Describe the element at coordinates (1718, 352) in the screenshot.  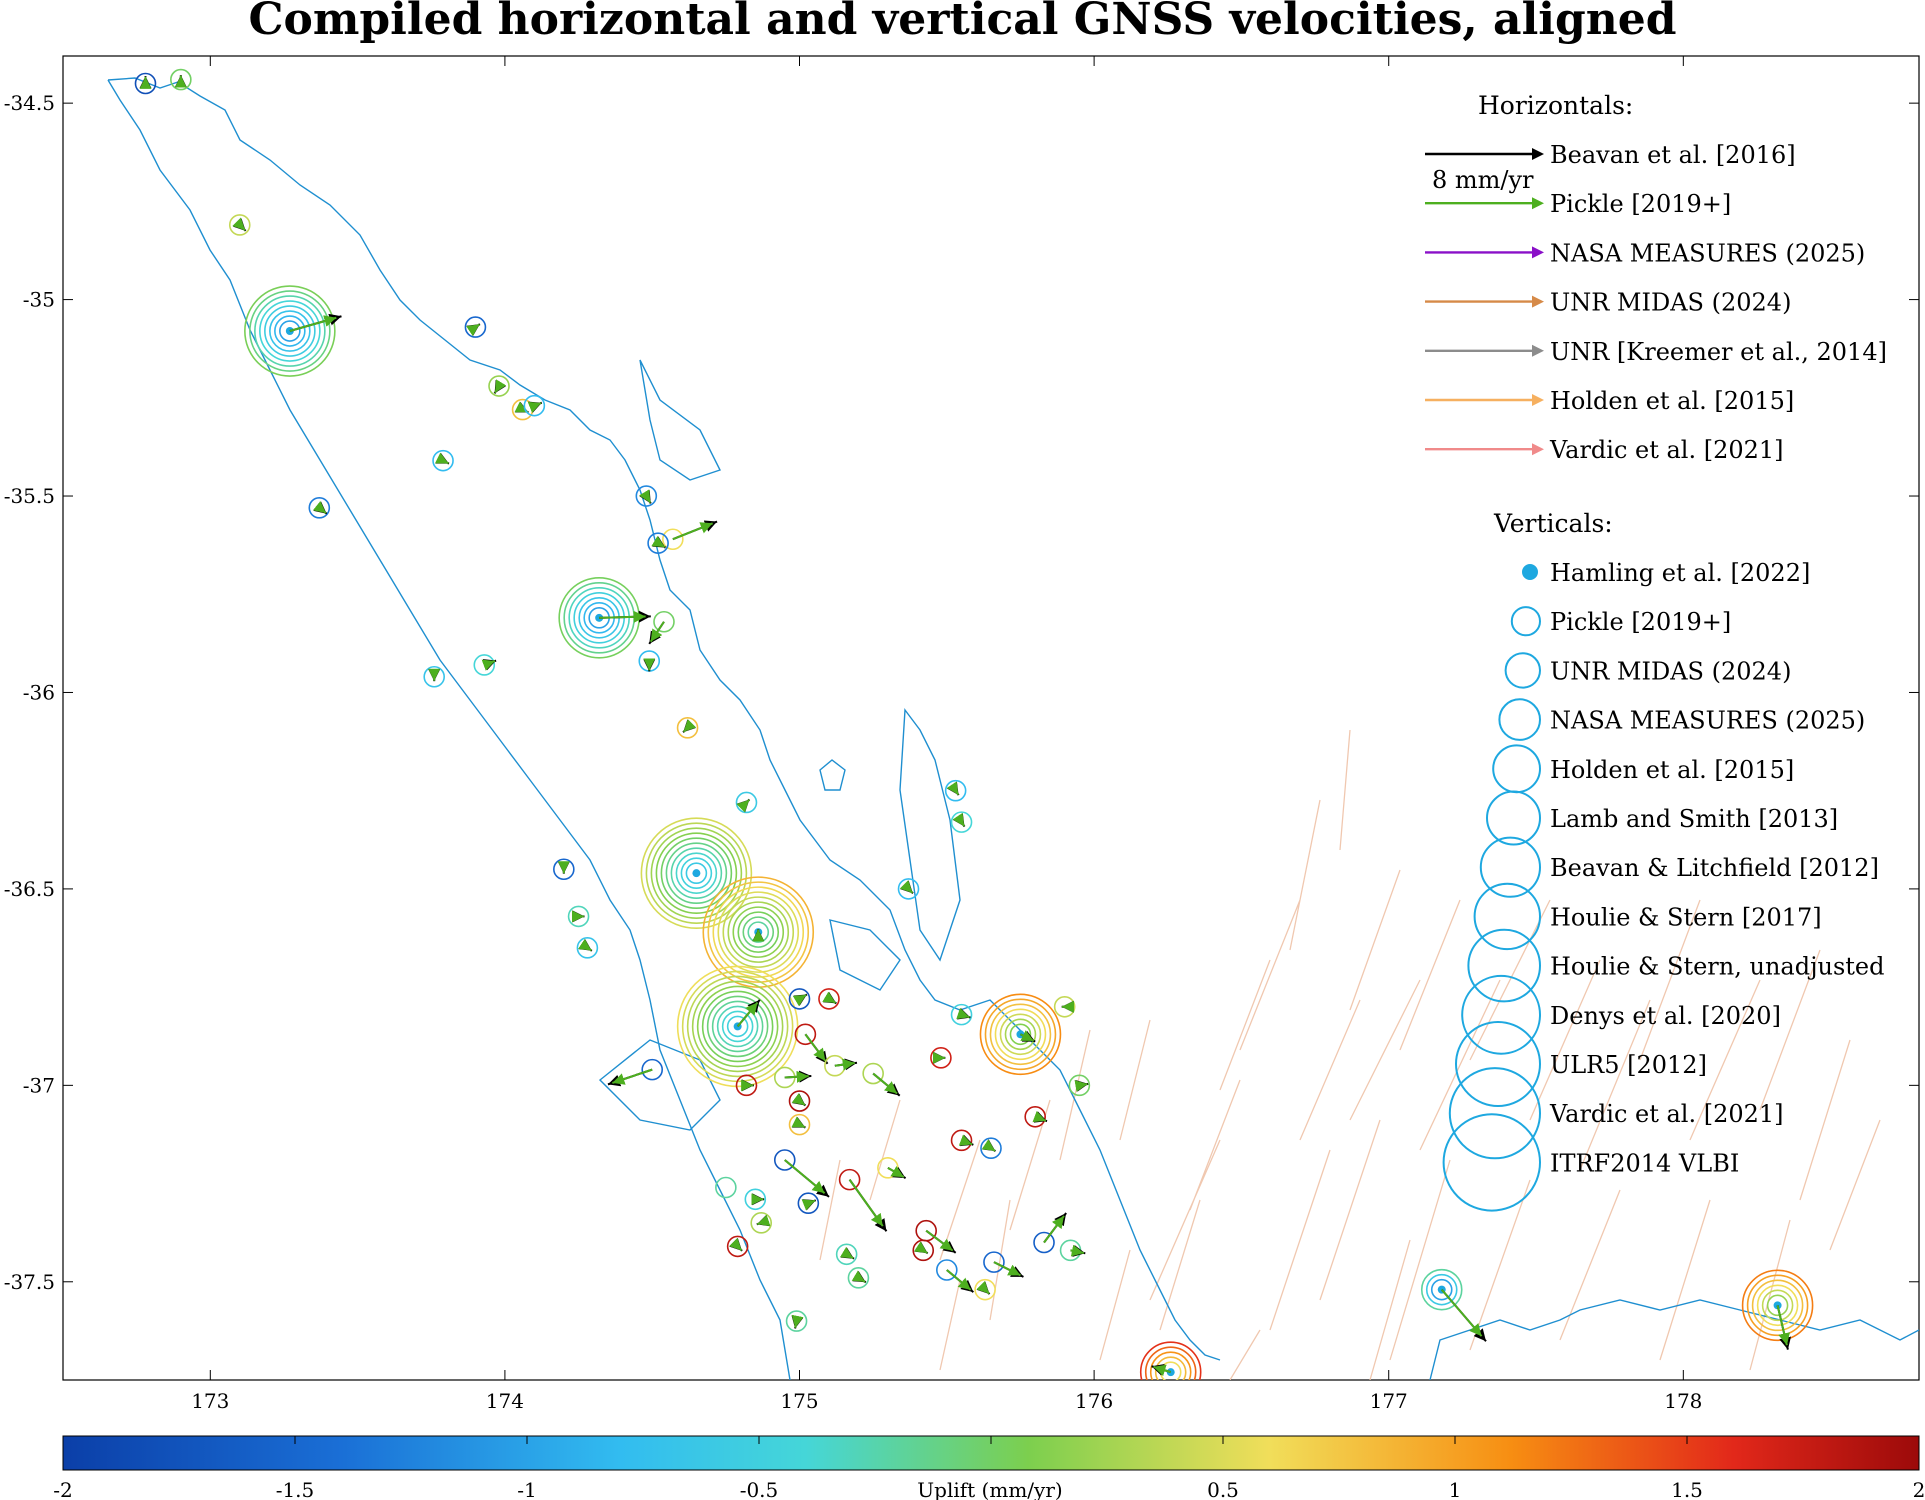
I see `legend-horizontal-label: UNR [Kreemer et al., 2014]` at that location.